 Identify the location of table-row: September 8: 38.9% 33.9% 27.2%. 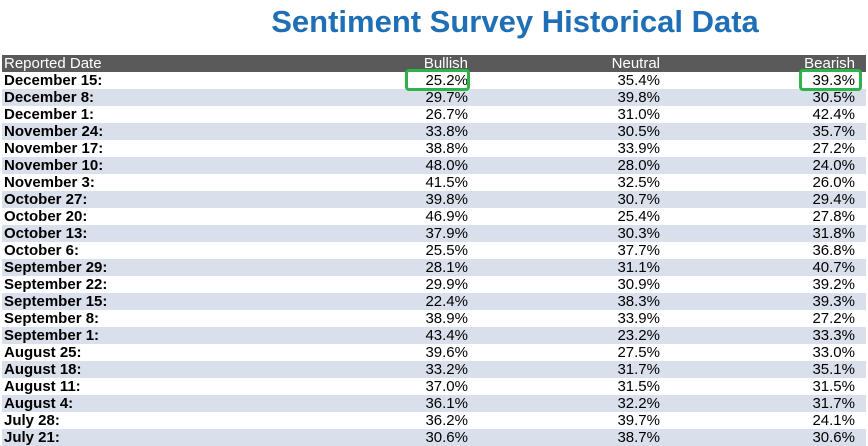
(434, 318).